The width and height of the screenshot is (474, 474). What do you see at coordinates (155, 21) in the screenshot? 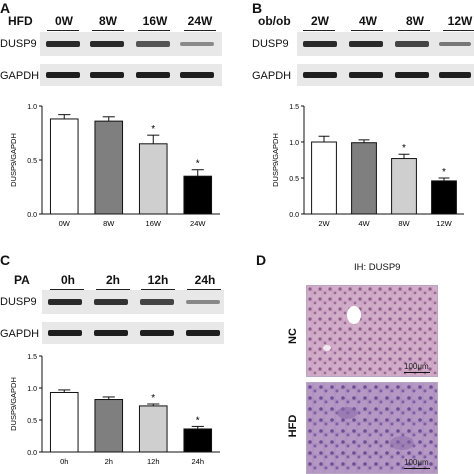
I see `lane-label-a-2: 16W` at bounding box center [155, 21].